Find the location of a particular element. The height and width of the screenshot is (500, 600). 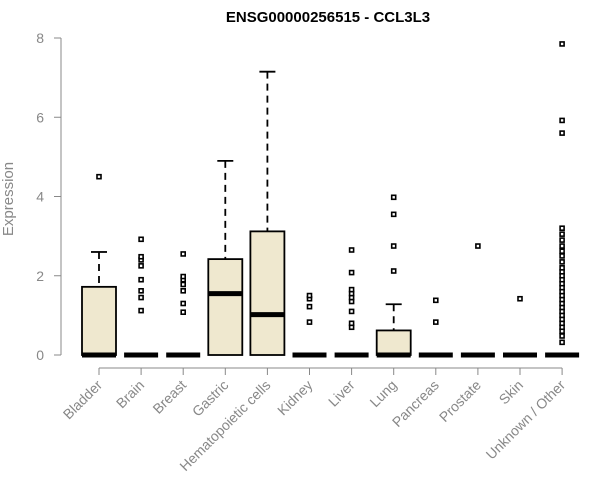

x-tick-label: Unknown / Other is located at coordinates (526, 420).